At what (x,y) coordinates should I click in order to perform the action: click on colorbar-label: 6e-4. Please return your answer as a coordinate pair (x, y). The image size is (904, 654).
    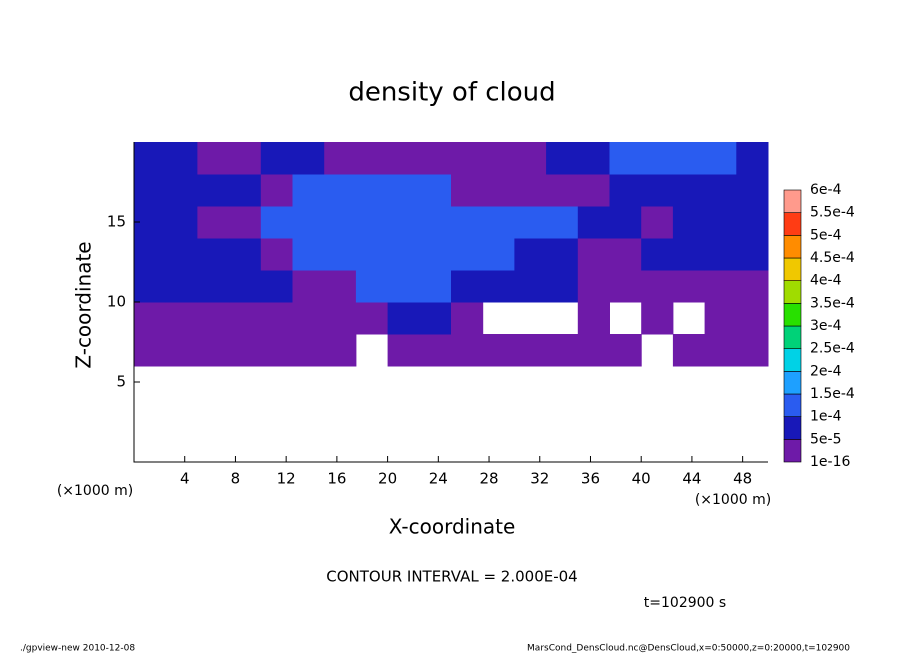
    Looking at the image, I should click on (826, 190).